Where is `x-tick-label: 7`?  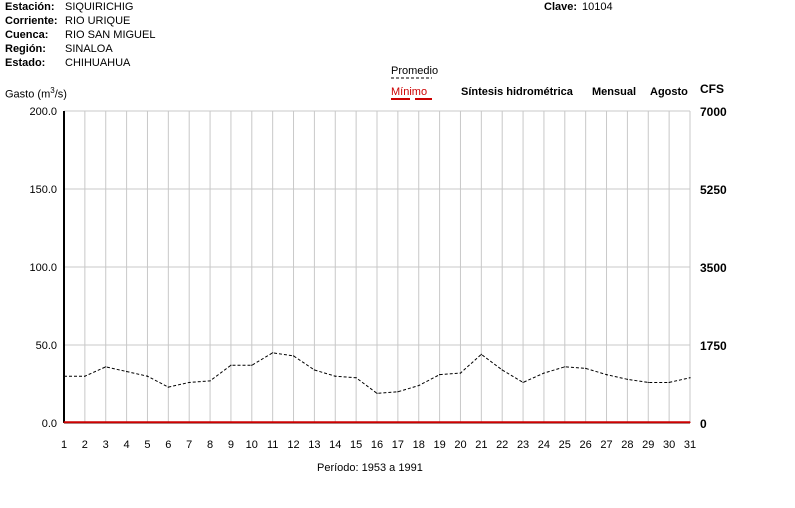
x-tick-label: 7 is located at coordinates (189, 445).